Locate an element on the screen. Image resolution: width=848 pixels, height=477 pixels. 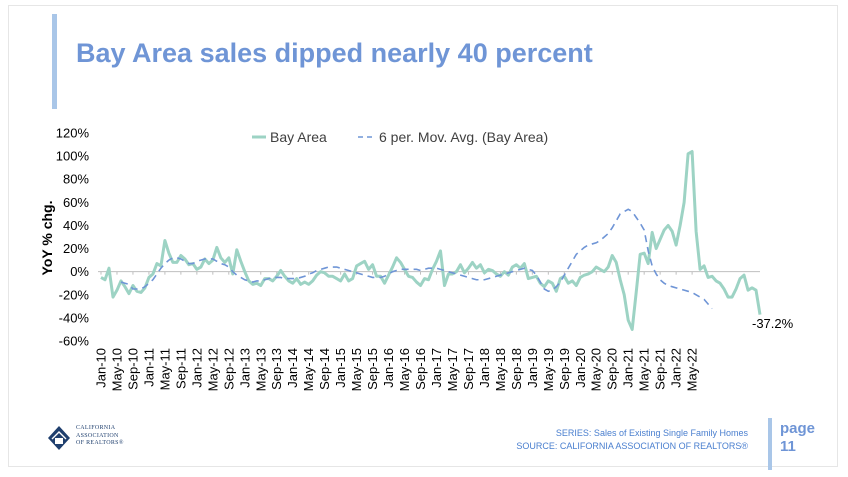
x-tick-label: Sep-10 is located at coordinates (132, 369).